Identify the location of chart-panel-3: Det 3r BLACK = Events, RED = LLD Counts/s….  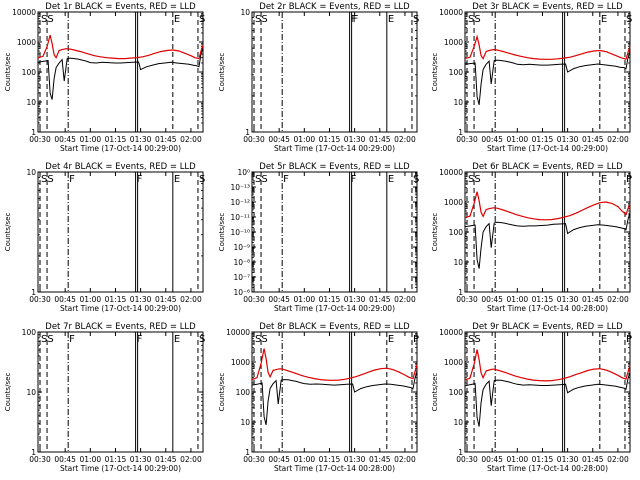
(531, 77).